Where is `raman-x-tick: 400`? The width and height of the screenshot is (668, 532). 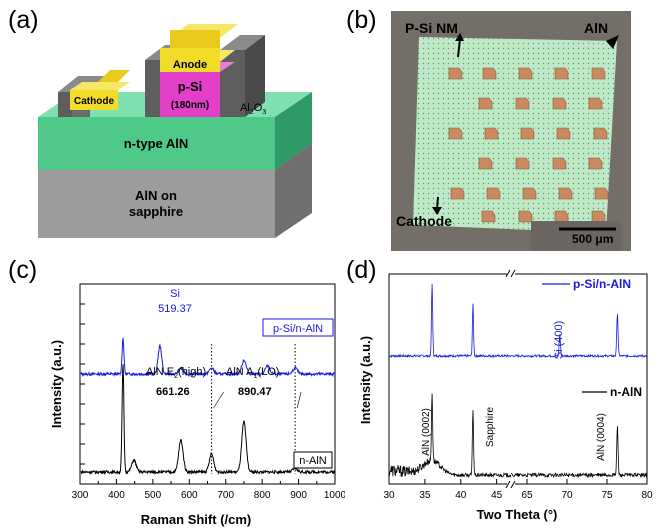
raman-x-tick: 400 is located at coordinates (116, 495).